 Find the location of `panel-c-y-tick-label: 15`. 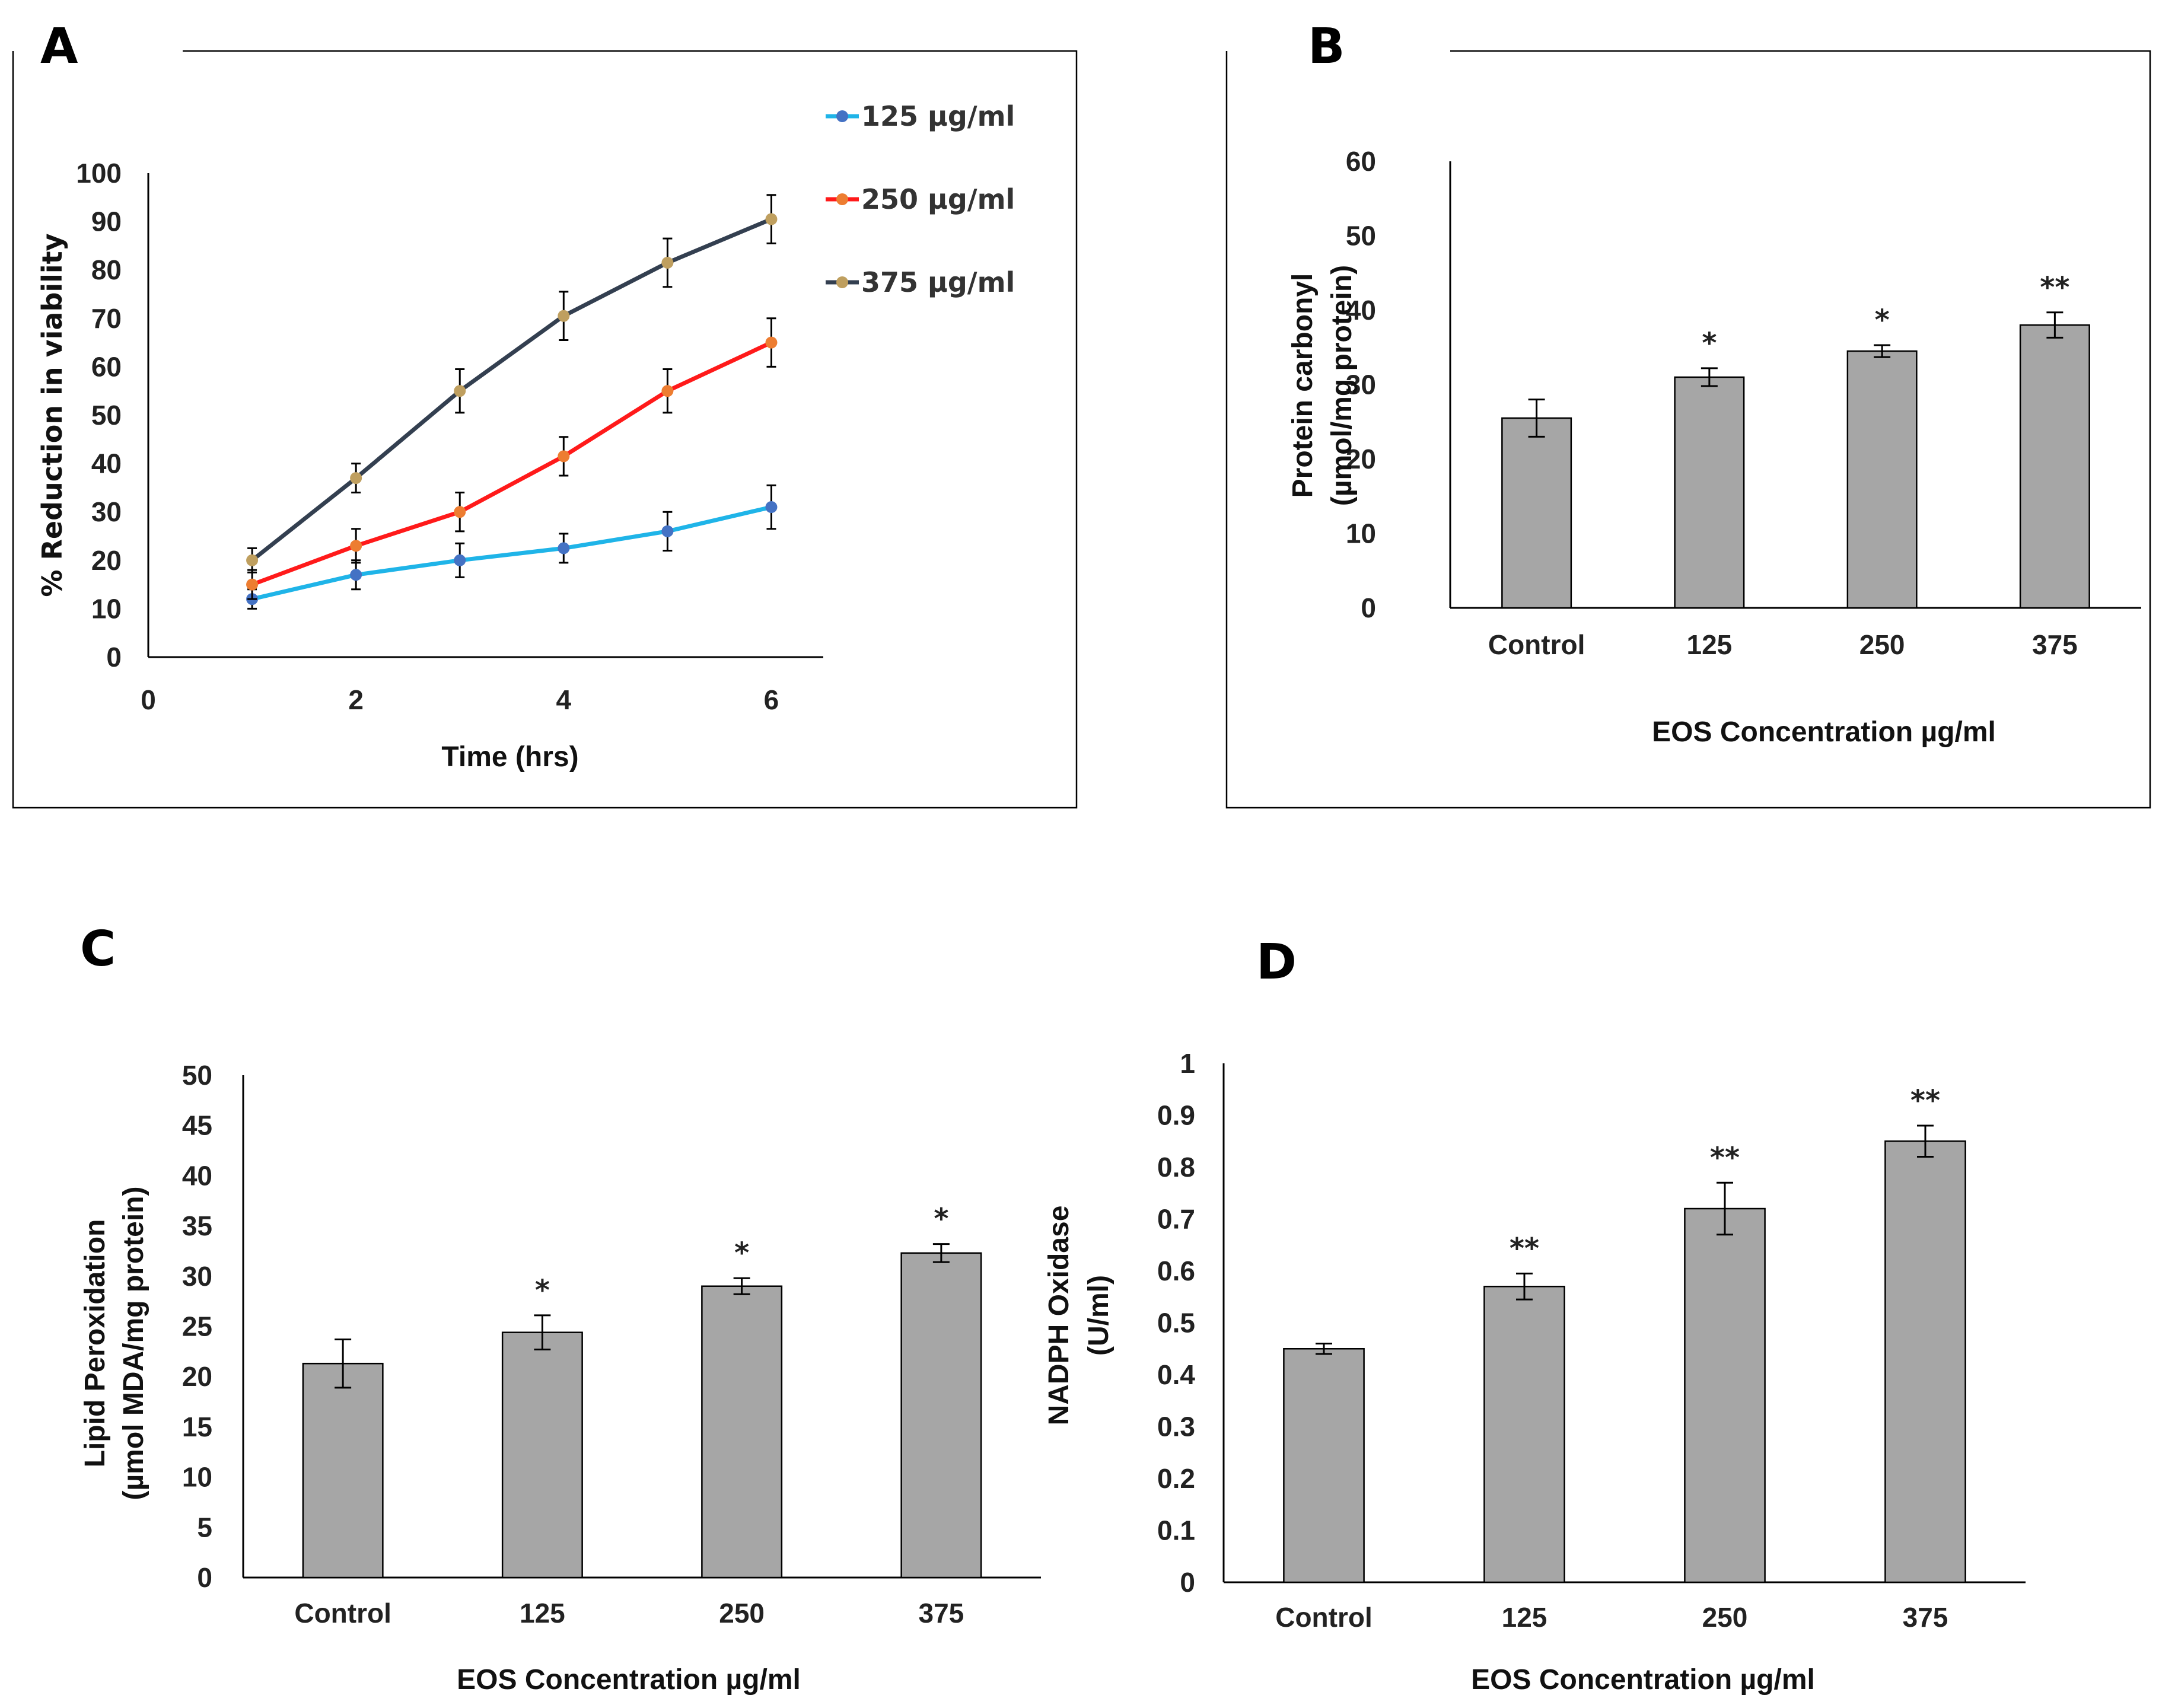

panel-c-y-tick-label: 15 is located at coordinates (197, 1426).